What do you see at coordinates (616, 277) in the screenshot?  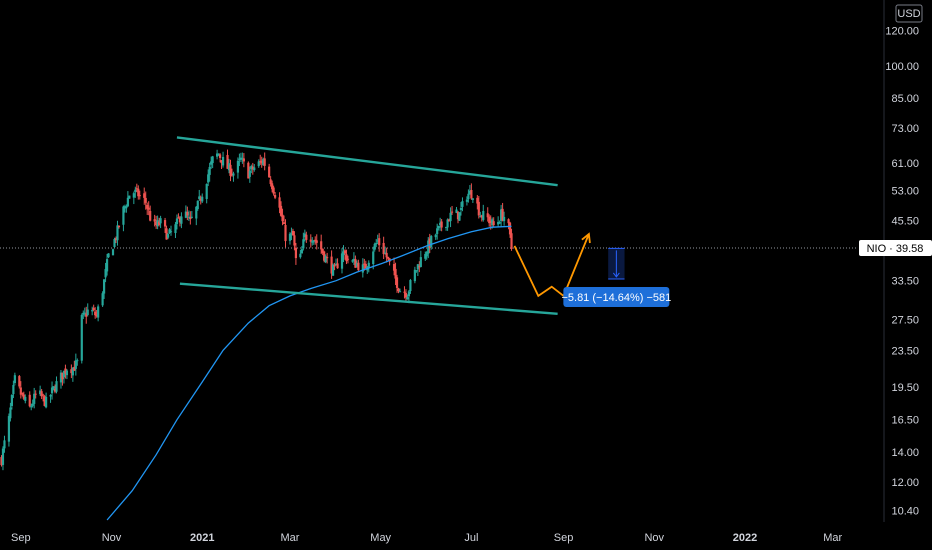 I see `measure-tool: −5.81 (−14.64%) −581` at bounding box center [616, 277].